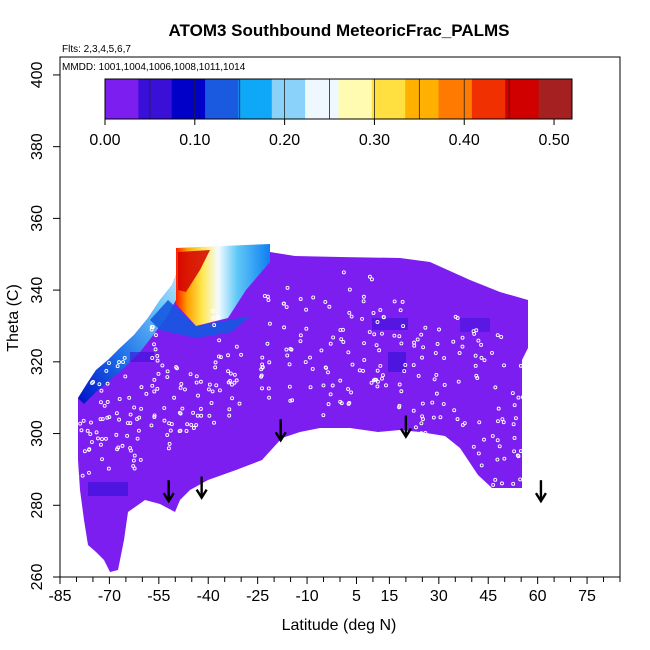  What do you see at coordinates (59, 596) in the screenshot?
I see `x-tick-label: -85` at bounding box center [59, 596].